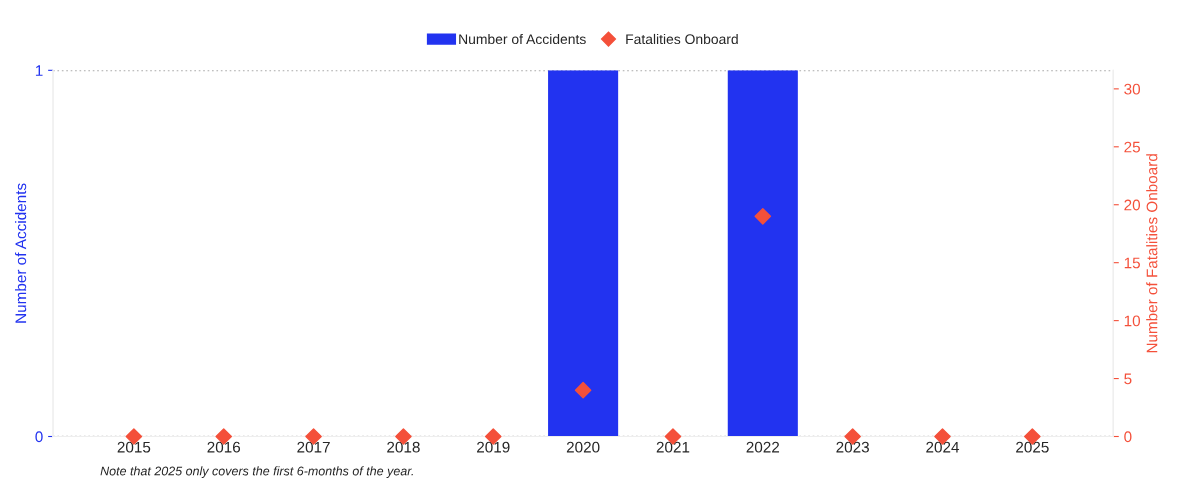  Describe the element at coordinates (134, 447) in the screenshot. I see `x-tick-label: 2015` at that location.